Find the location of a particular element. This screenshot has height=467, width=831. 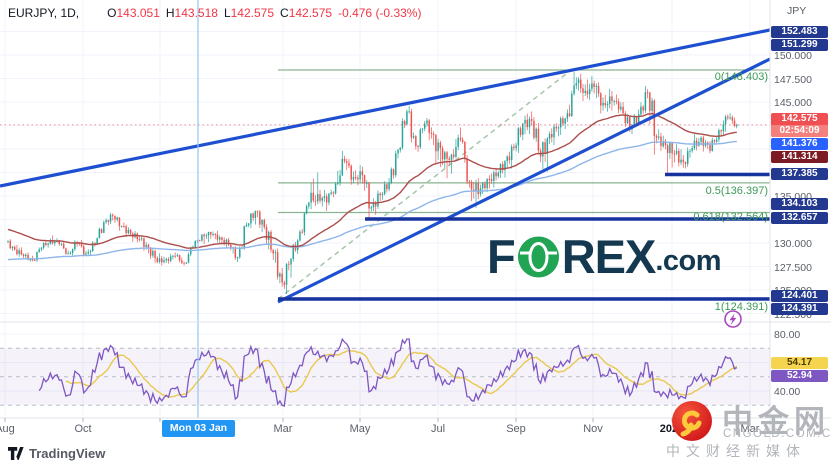

badge-value: 124.391 is located at coordinates (799, 308).